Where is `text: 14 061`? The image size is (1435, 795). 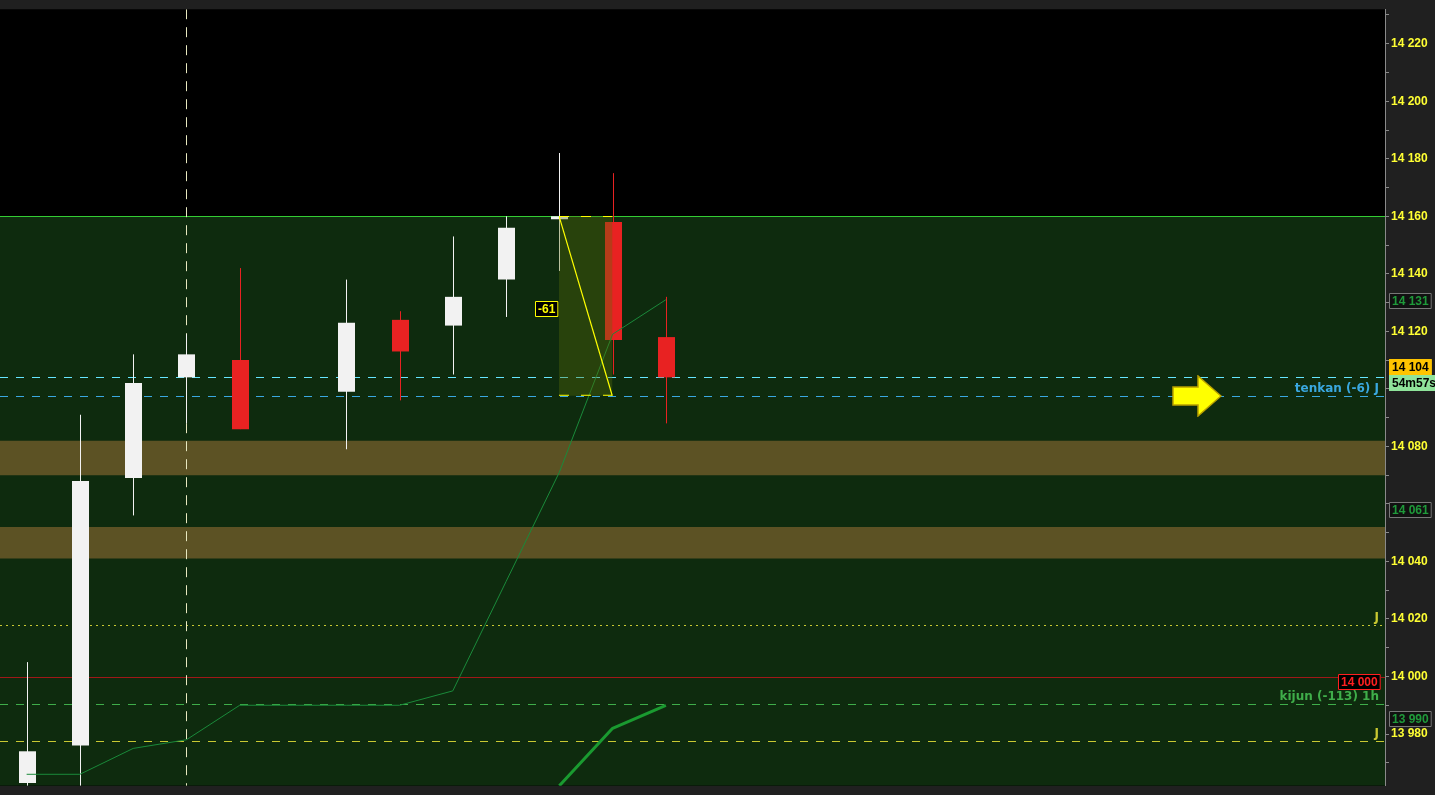
text: 14 061 is located at coordinates (1411, 510).